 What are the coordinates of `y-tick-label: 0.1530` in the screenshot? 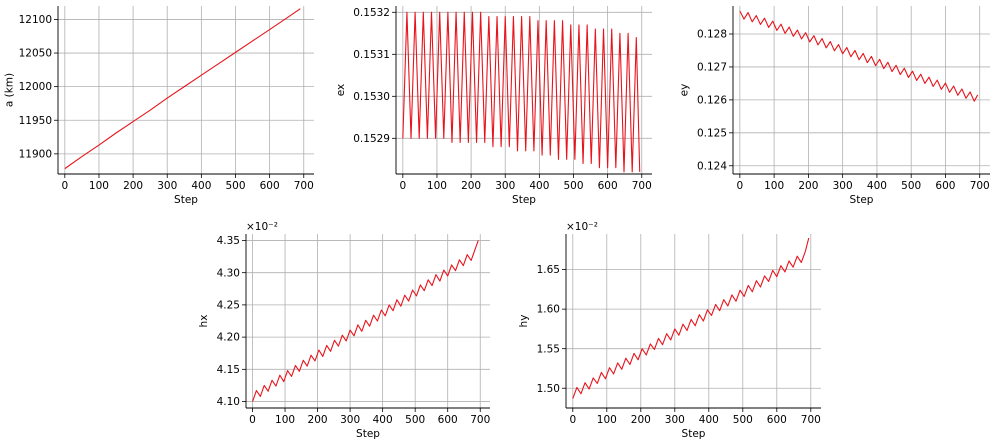 It's located at (371, 97).